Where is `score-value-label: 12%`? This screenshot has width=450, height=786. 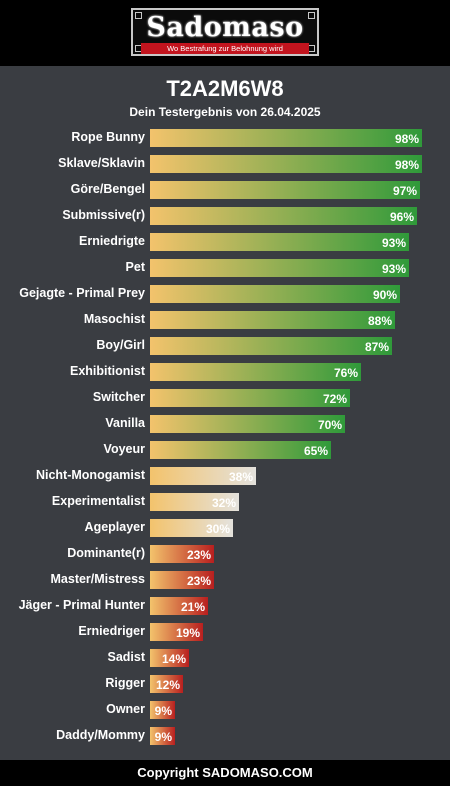 score-value-label: 12% is located at coordinates (167, 685).